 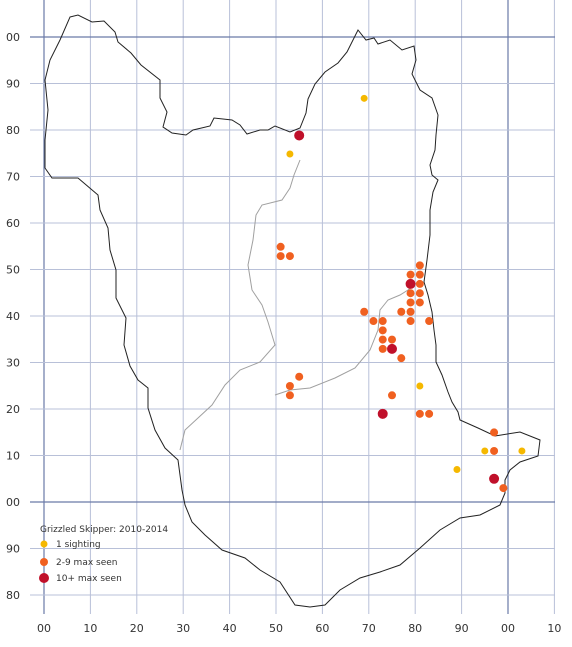 What do you see at coordinates (13, 270) in the screenshot?
I see `y-tick-label: 50` at bounding box center [13, 270].